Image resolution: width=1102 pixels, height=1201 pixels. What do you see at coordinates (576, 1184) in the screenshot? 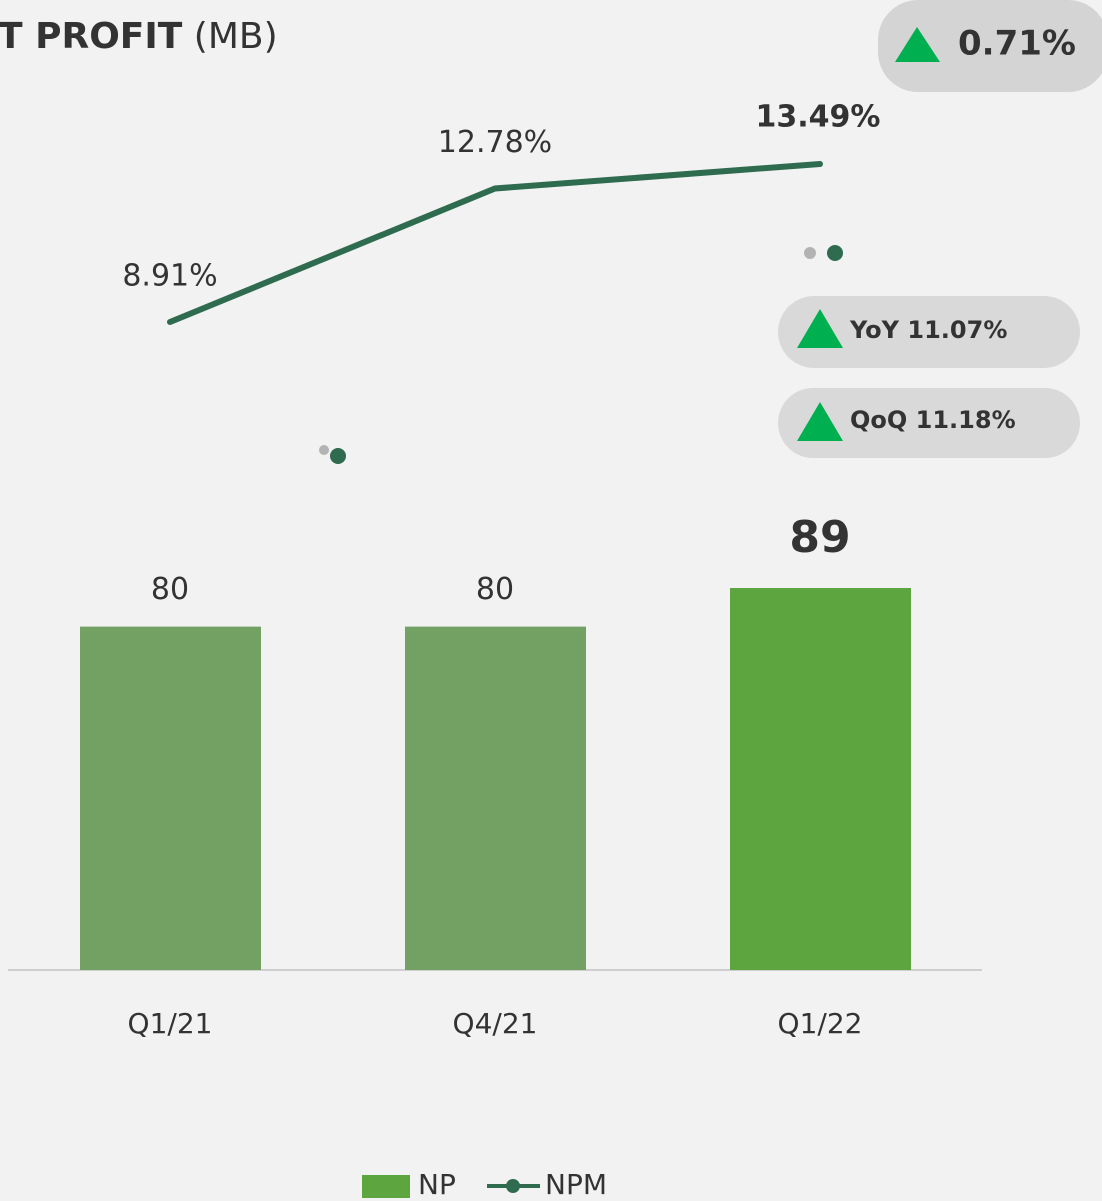
I see `legend-label: NPM` at bounding box center [576, 1184].